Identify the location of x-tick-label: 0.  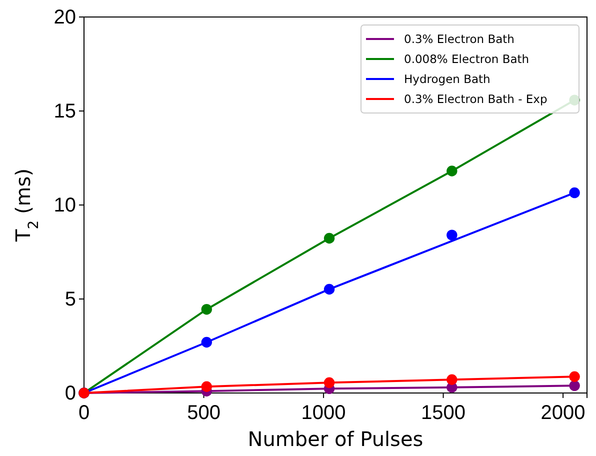
(84, 413).